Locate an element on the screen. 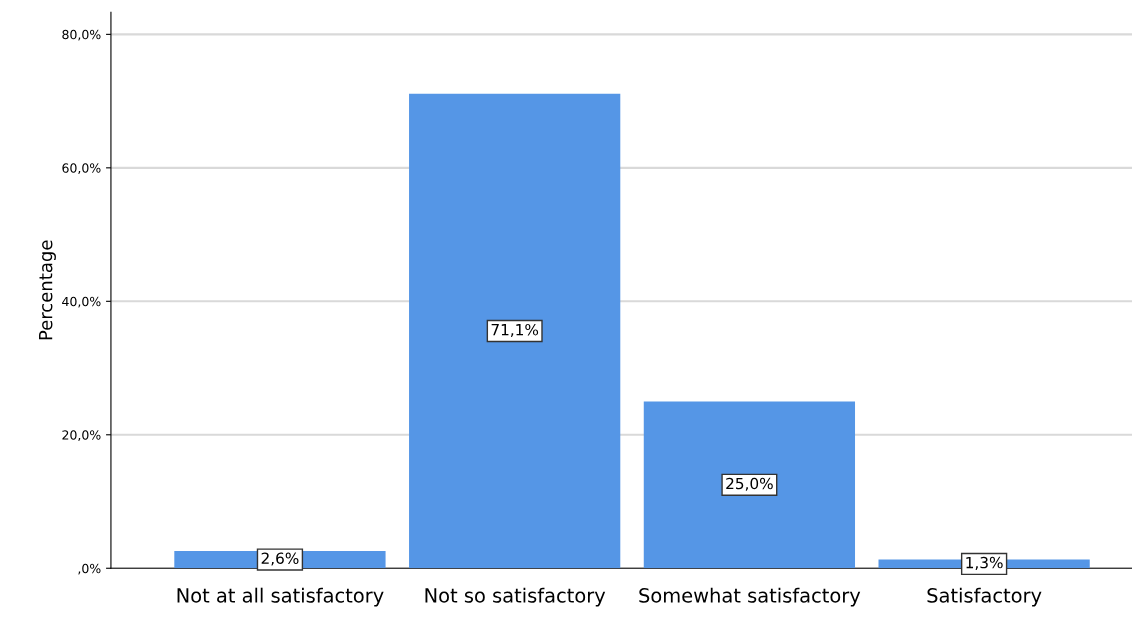  data-label: 71,1% is located at coordinates (515, 330).